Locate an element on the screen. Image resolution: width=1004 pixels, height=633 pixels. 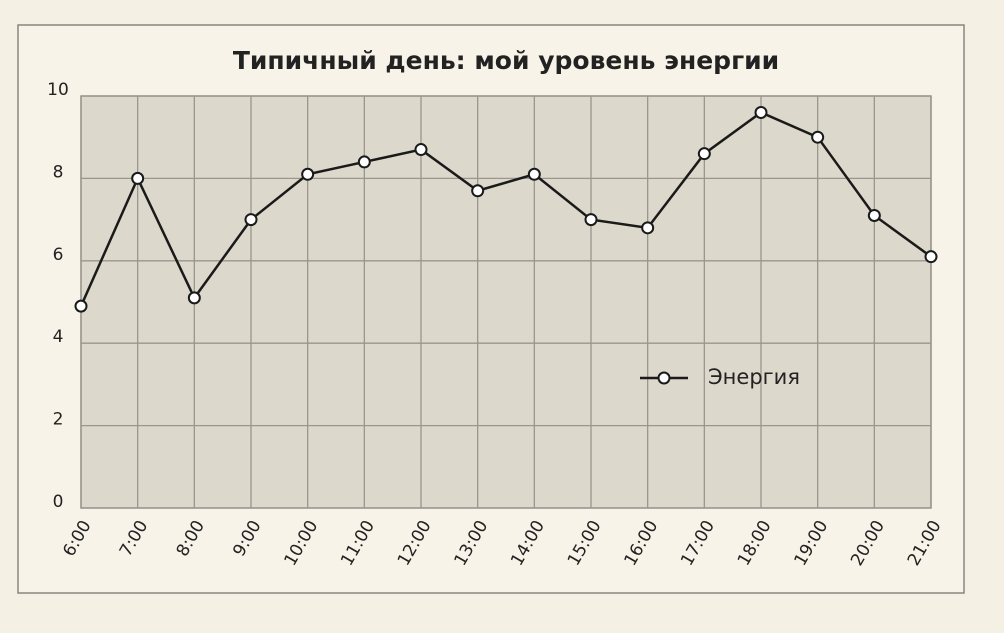
chart-title: Типичный день: мой уровень энергии is located at coordinates (506, 60).